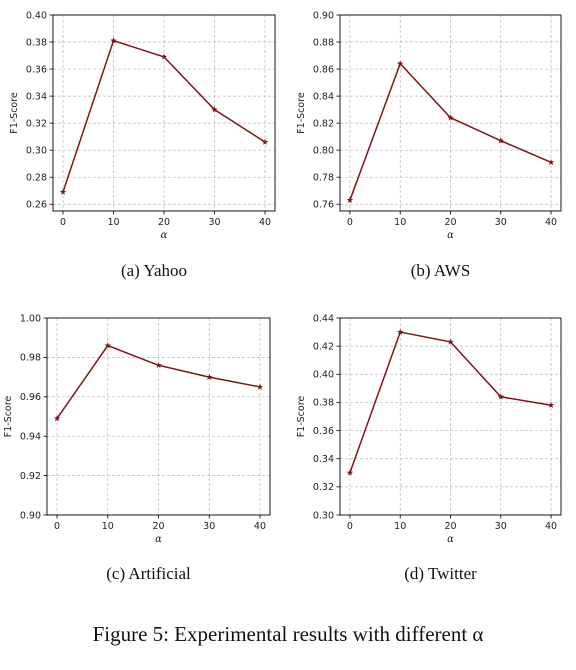  I want to click on y-tick-label: 0.98, so click(30, 358).